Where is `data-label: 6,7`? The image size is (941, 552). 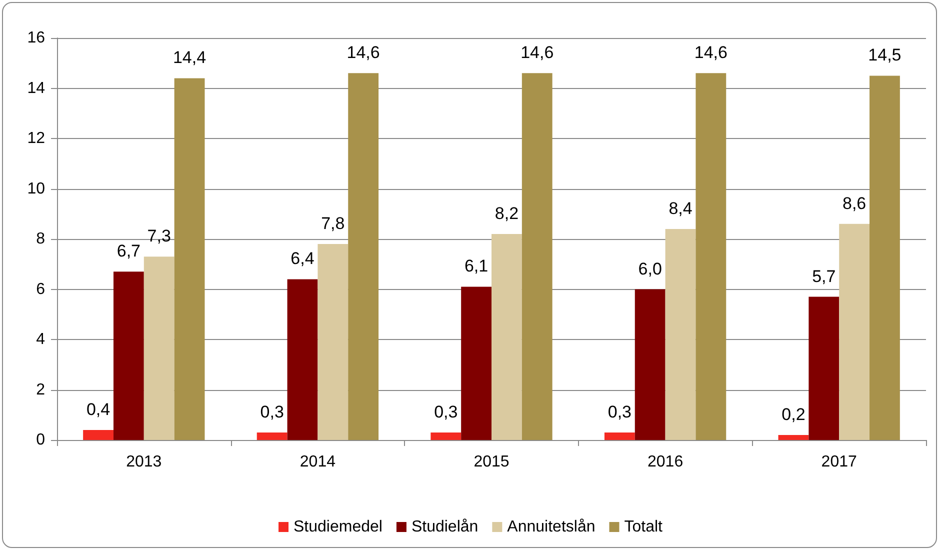
data-label: 6,7 is located at coordinates (128, 251).